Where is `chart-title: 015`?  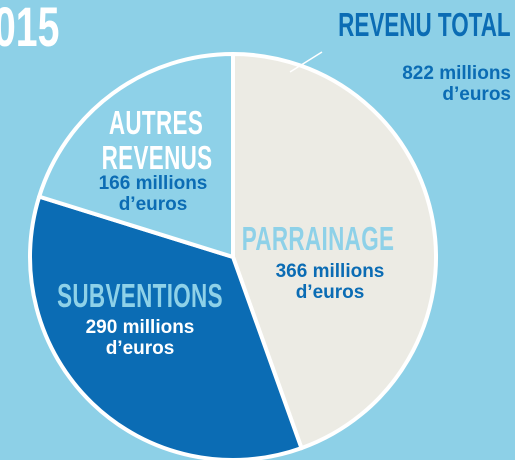 chart-title: 015 is located at coordinates (30, 29).